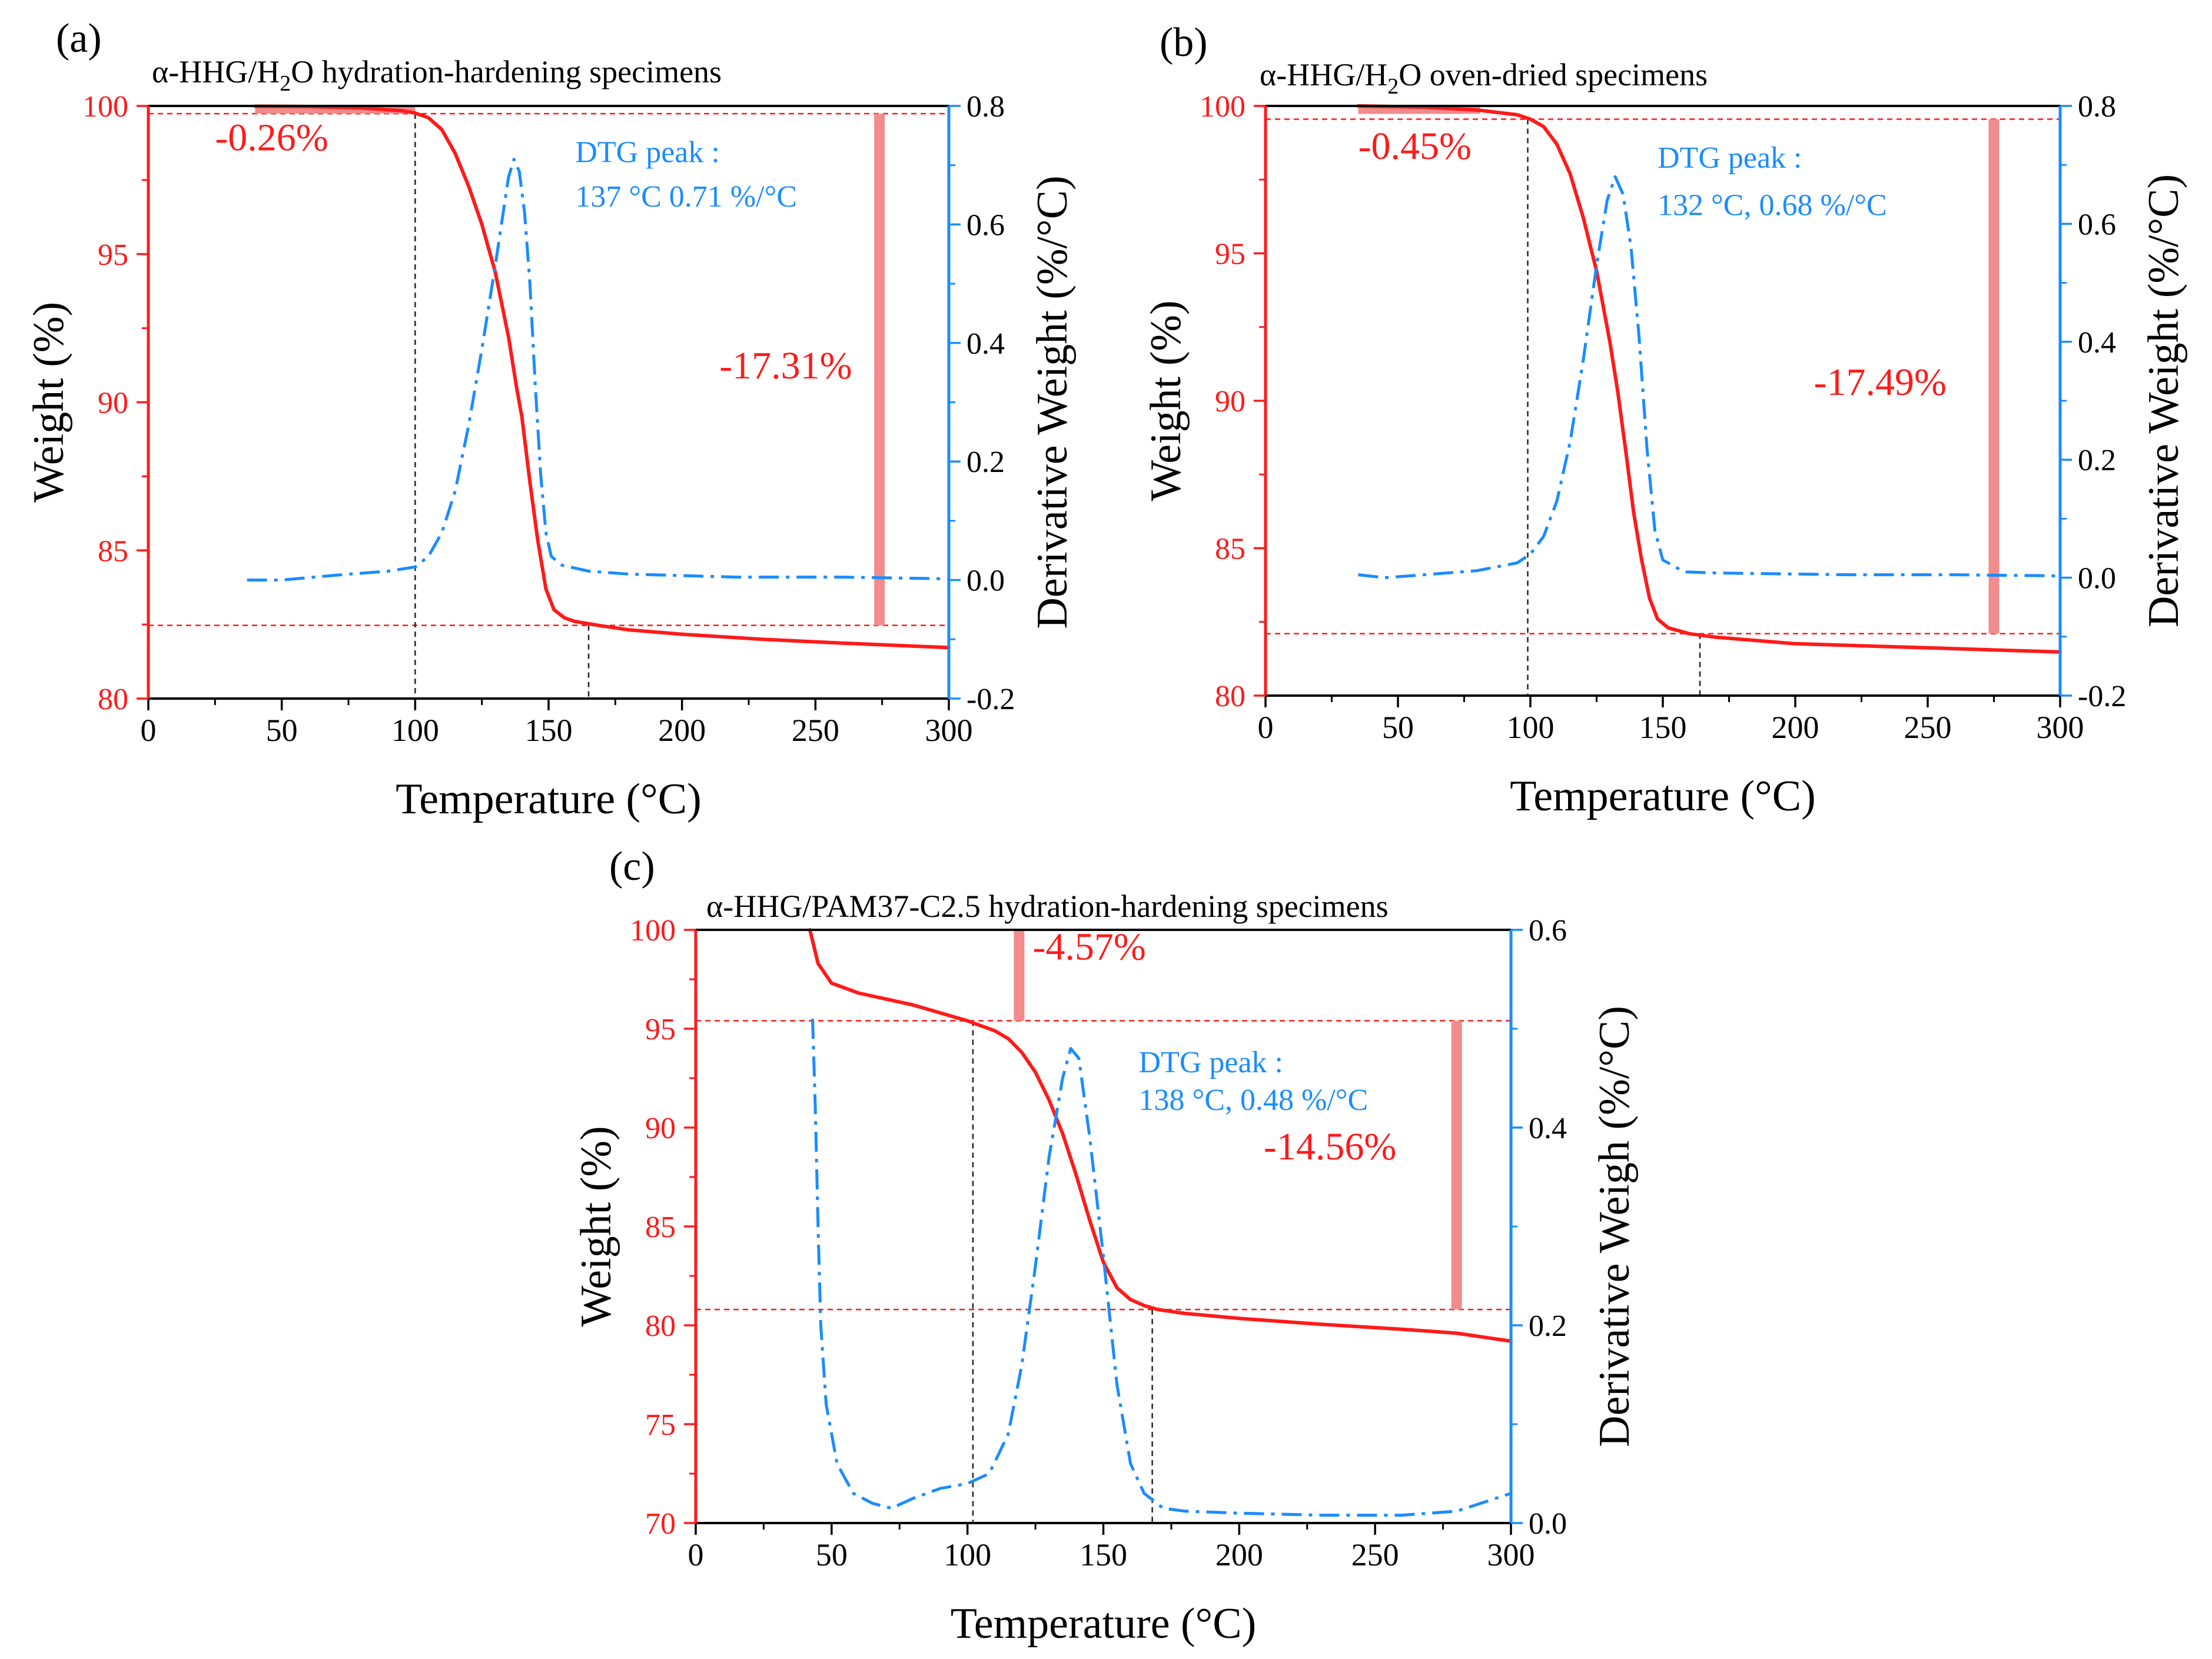 The image size is (2212, 1659). Describe the element at coordinates (79, 38) in the screenshot. I see `panel-label: (a)` at that location.